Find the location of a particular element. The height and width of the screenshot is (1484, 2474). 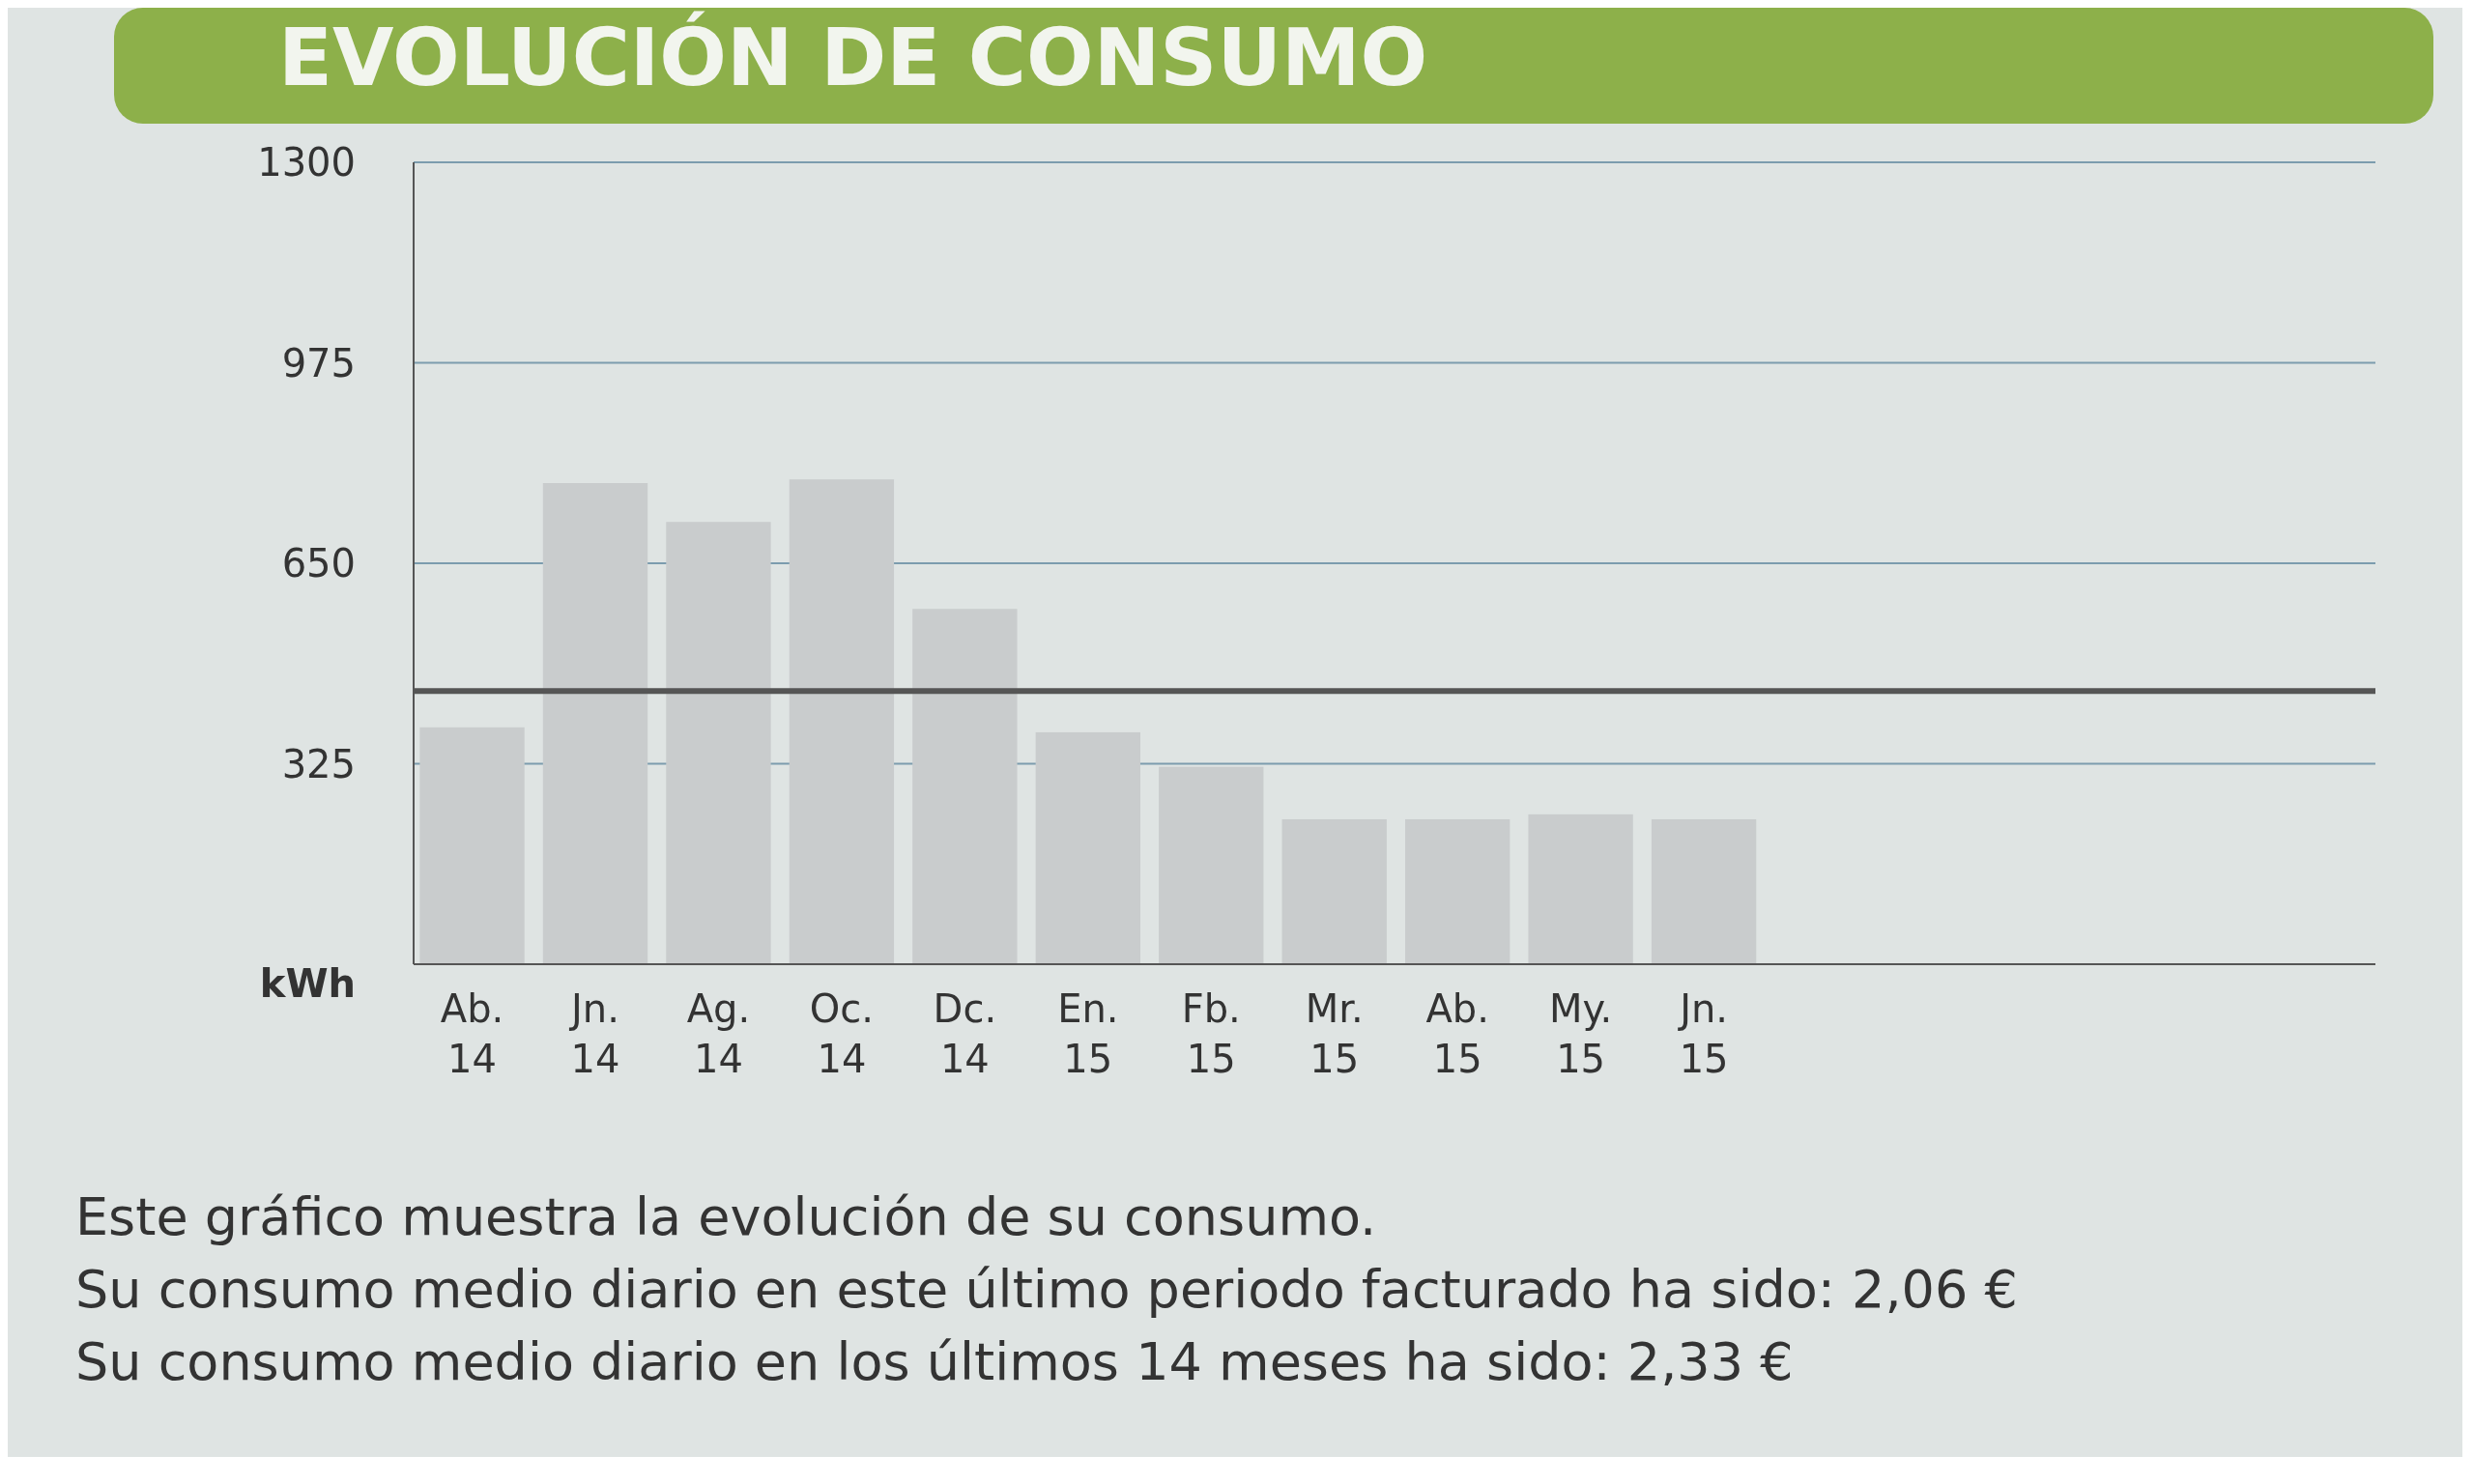

y-tick-label: 1300 is located at coordinates (306, 162).